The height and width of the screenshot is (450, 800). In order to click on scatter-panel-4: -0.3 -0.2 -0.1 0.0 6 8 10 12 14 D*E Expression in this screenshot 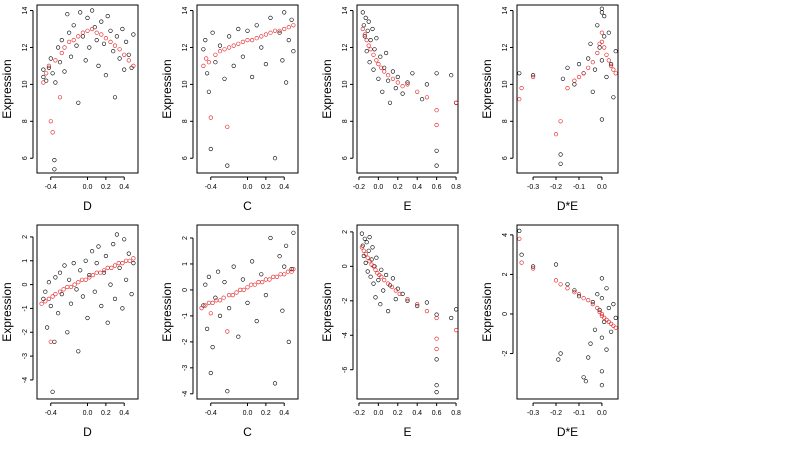, I will do `click(549, 108)`.